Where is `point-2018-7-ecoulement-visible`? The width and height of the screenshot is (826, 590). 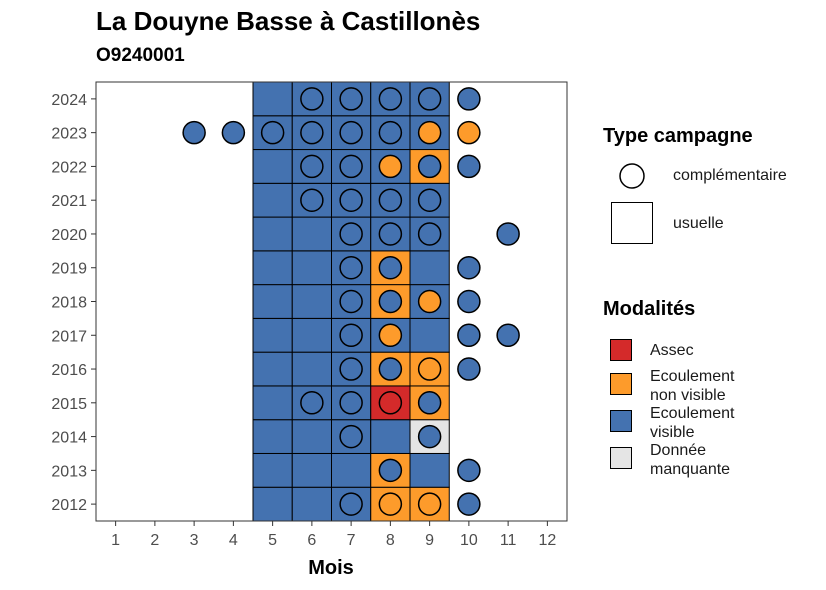 point-2018-7-ecoulement-visible is located at coordinates (351, 301).